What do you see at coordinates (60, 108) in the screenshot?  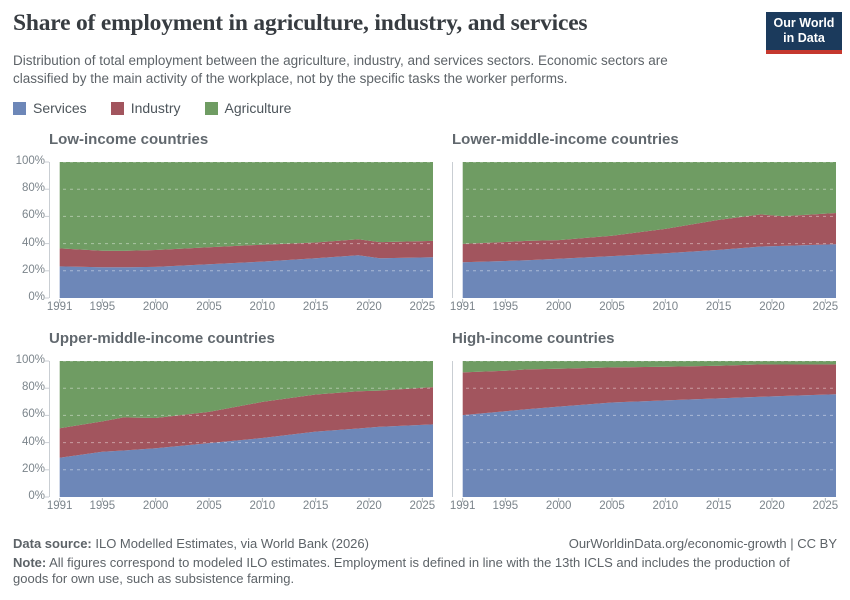 I see `legend-label-services: Services` at bounding box center [60, 108].